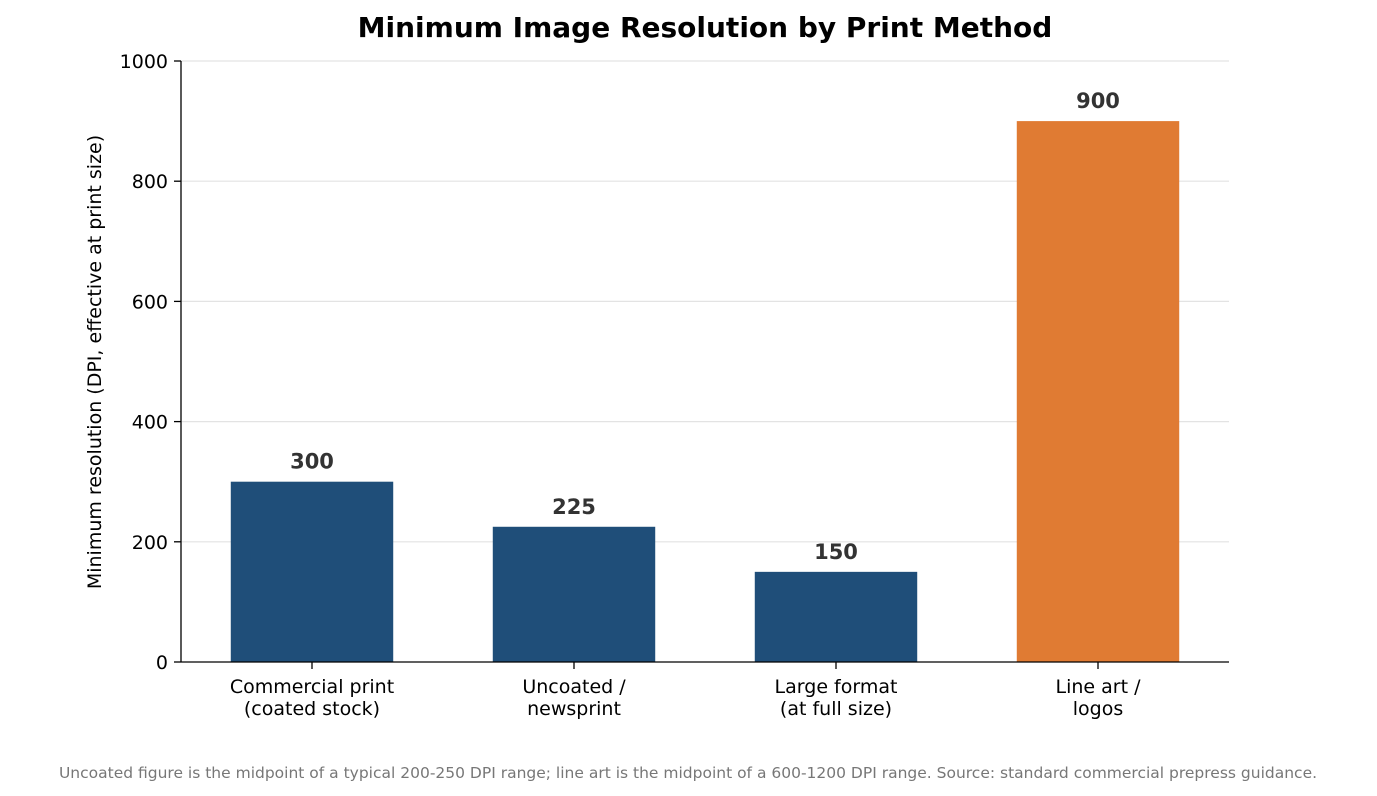 The width and height of the screenshot is (1377, 796). What do you see at coordinates (312, 709) in the screenshot?
I see `x-tick-label-line: (coated stock)` at bounding box center [312, 709].